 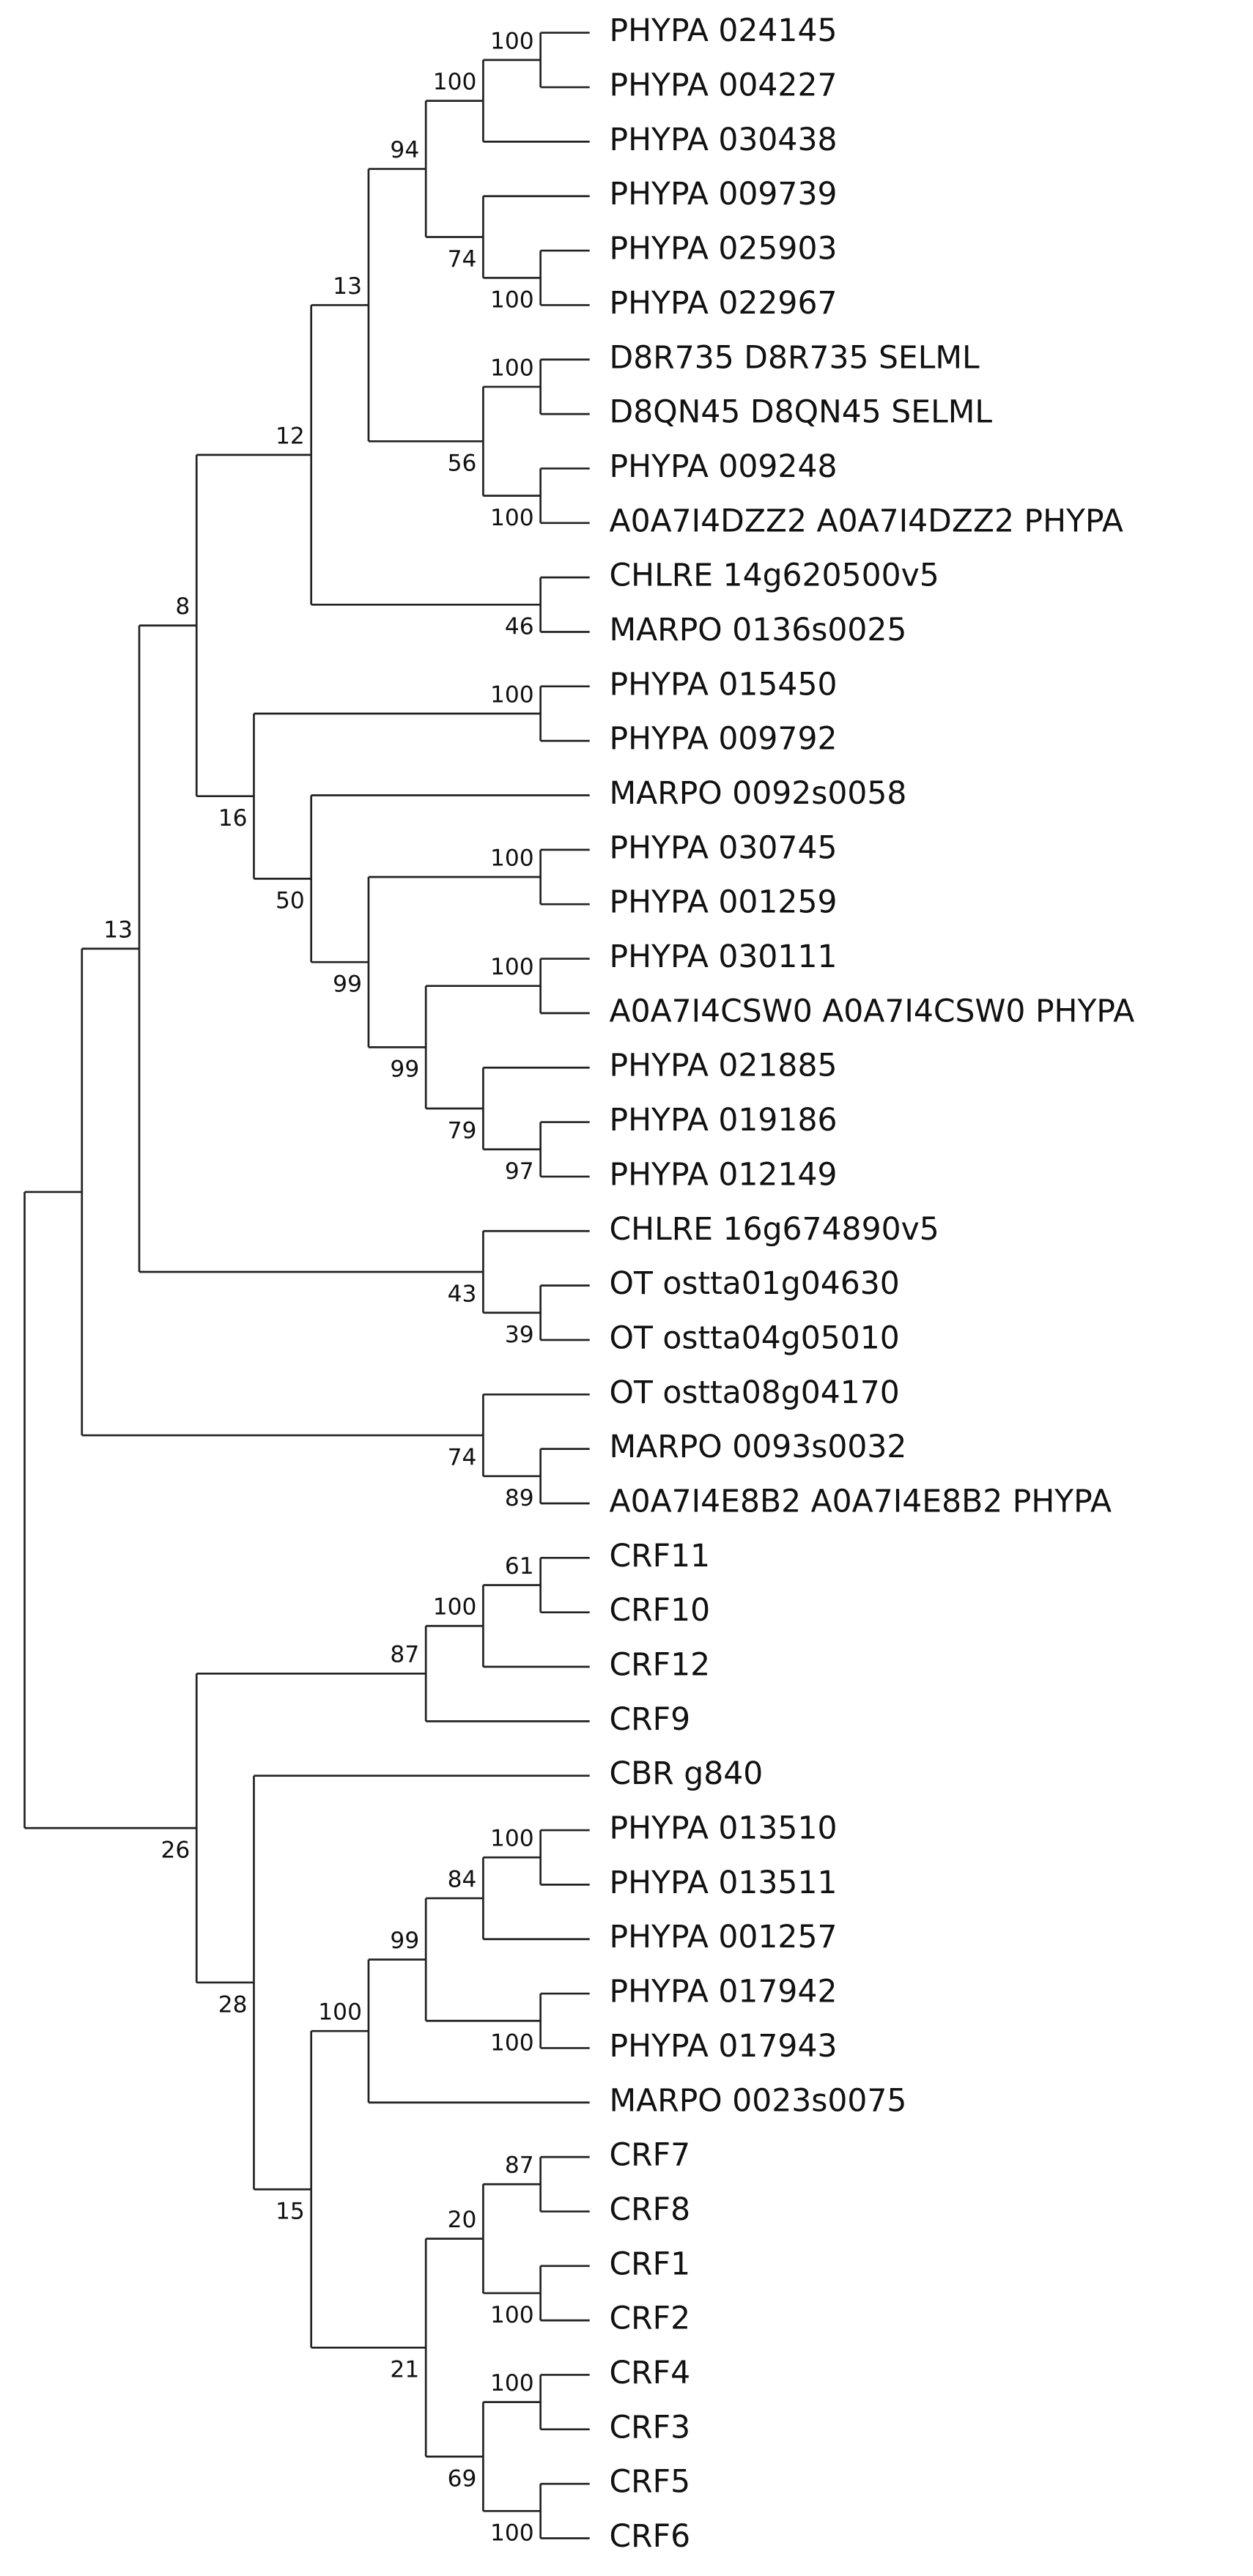 I want to click on leaf-label: PHYPA 004227, so click(x=724, y=86).